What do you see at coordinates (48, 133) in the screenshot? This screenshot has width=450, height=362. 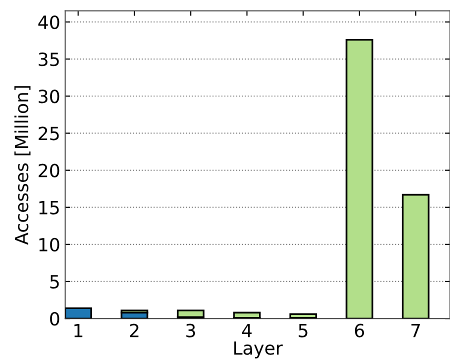 I see `y-tick-label: 25` at bounding box center [48, 133].